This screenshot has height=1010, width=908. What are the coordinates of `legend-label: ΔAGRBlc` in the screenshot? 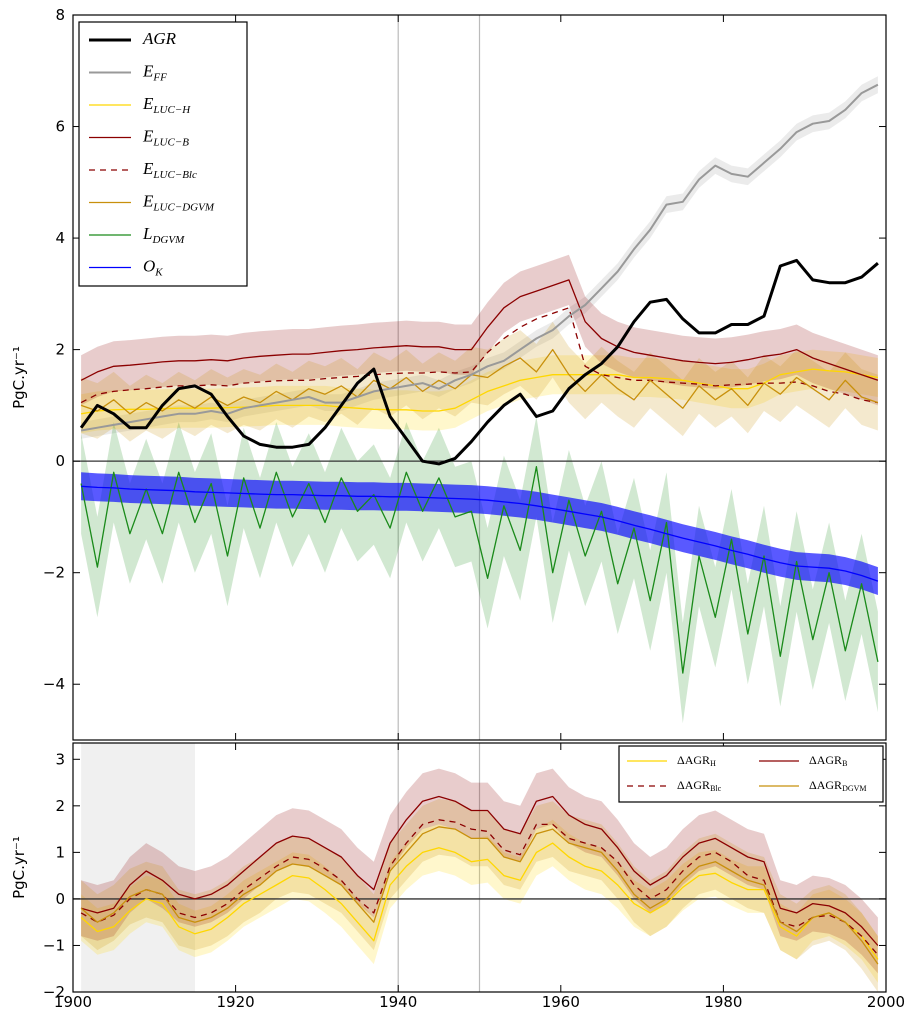 It's located at (699, 785).